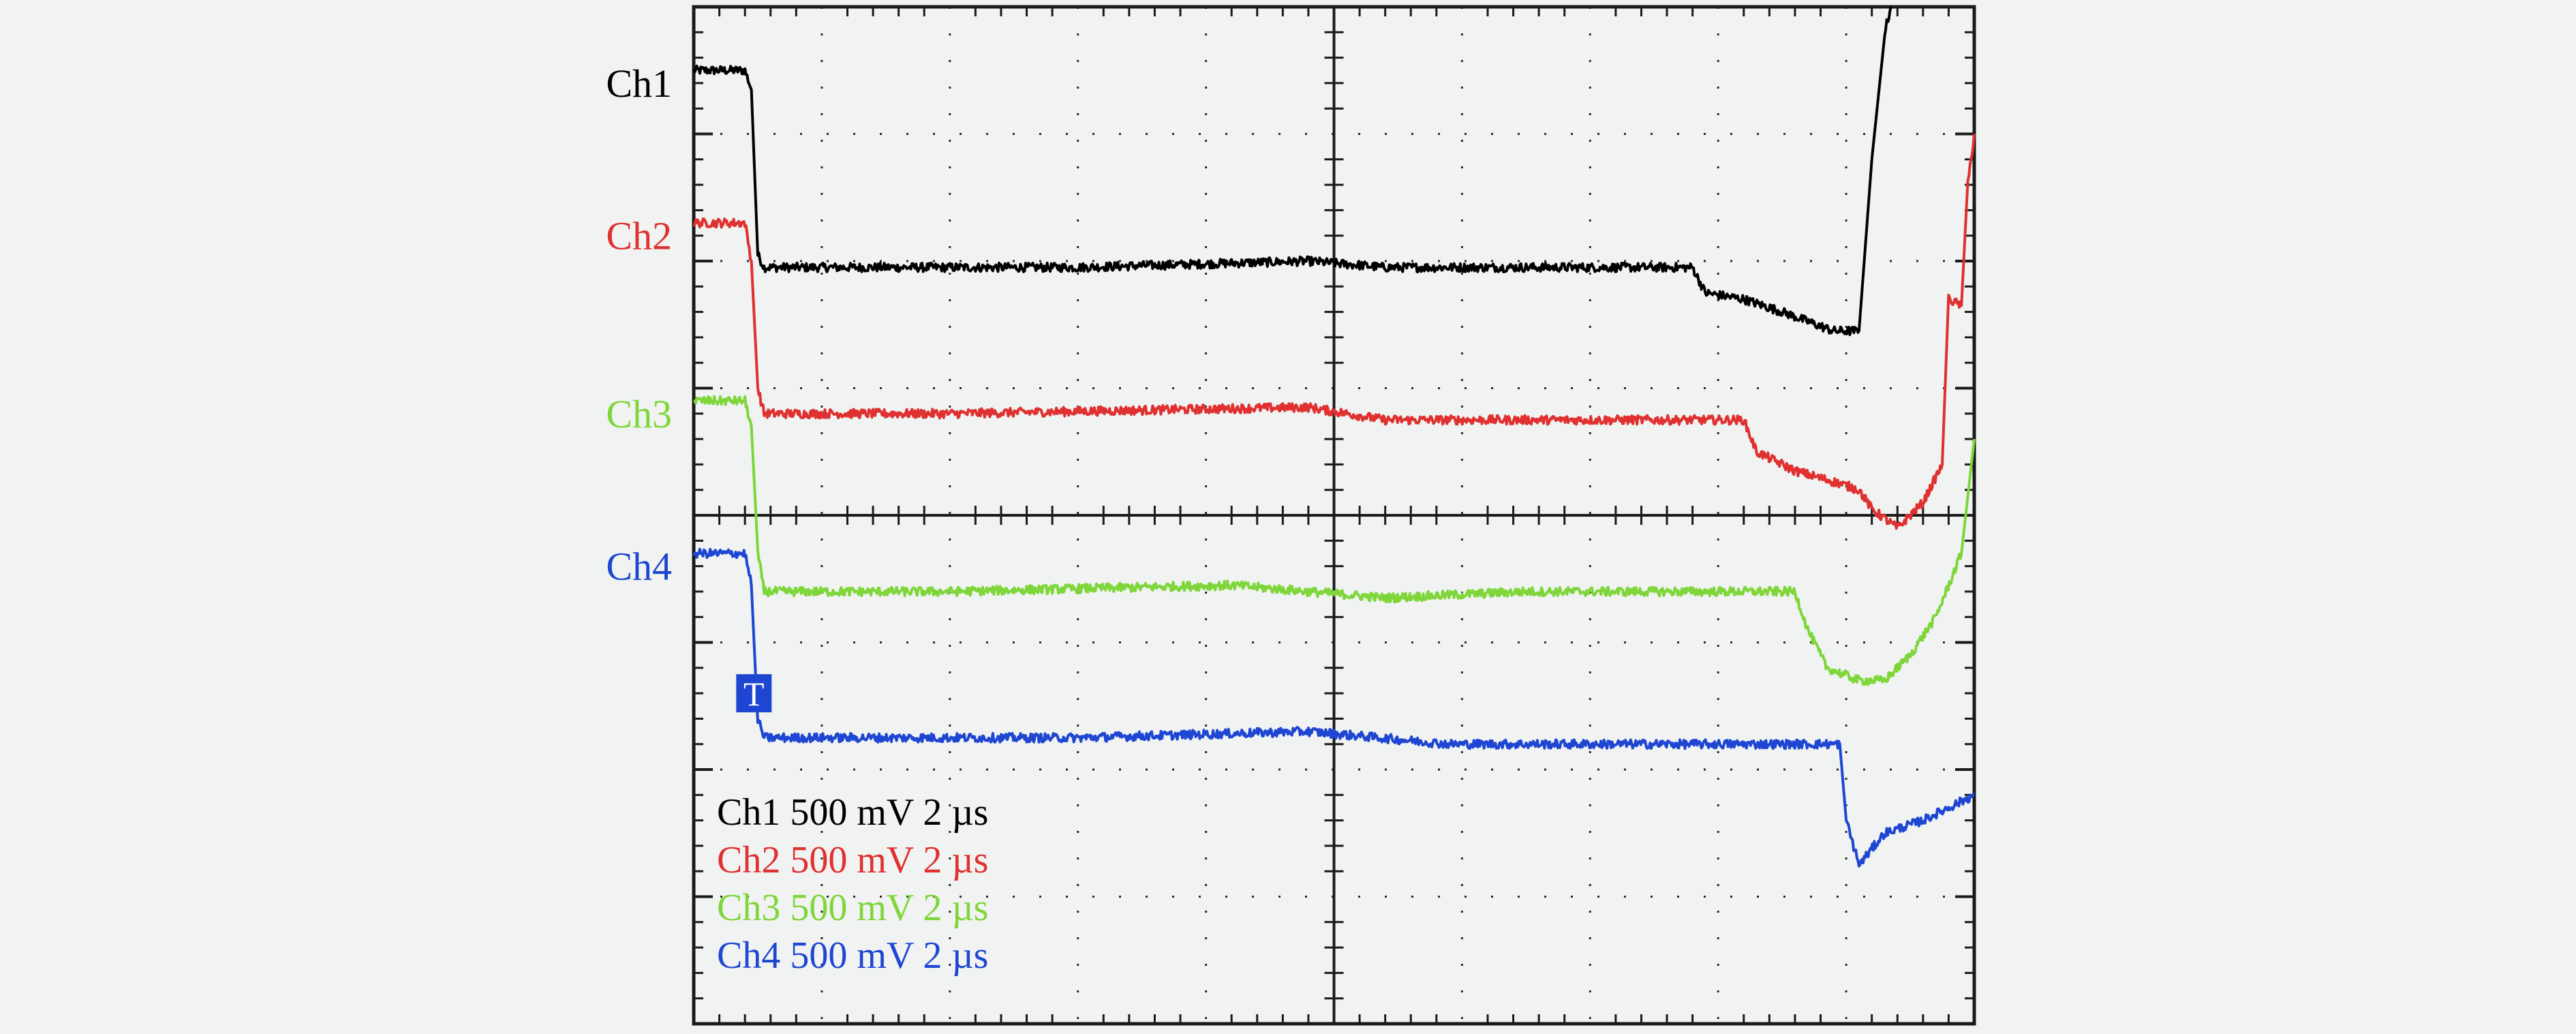 The height and width of the screenshot is (1034, 2576). I want to click on channel-label-ch3: Ch3, so click(639, 414).